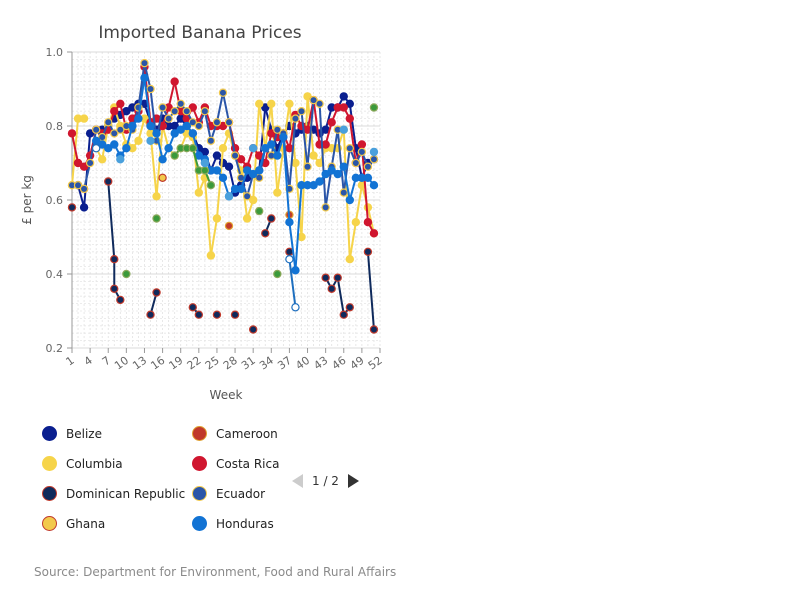 The image size is (800, 600). Describe the element at coordinates (353, 481) in the screenshot. I see `pager-next-icon` at that location.